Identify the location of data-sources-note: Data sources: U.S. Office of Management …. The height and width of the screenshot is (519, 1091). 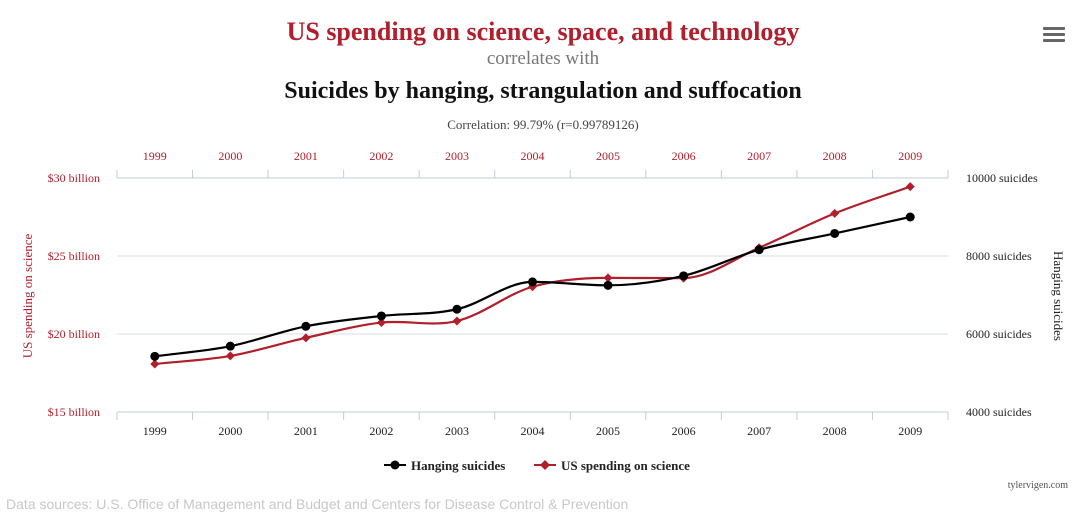
(317, 504).